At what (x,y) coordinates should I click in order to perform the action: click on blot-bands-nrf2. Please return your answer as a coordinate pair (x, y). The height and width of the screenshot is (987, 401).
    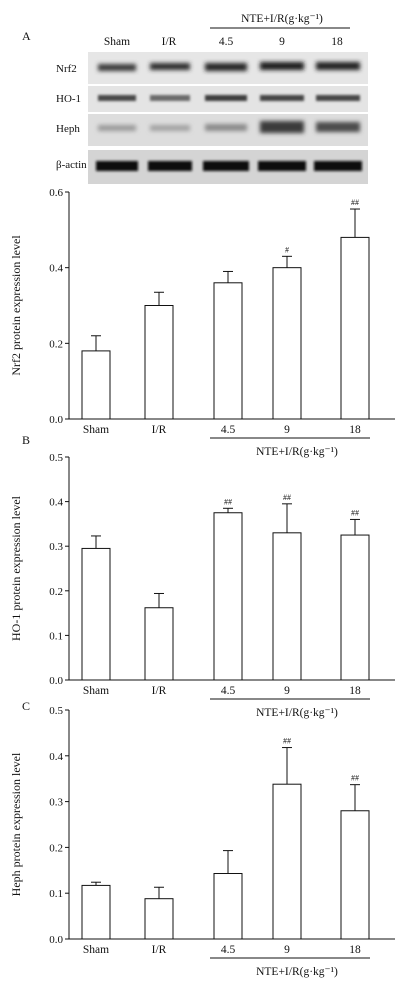
    Looking at the image, I should click on (229, 66).